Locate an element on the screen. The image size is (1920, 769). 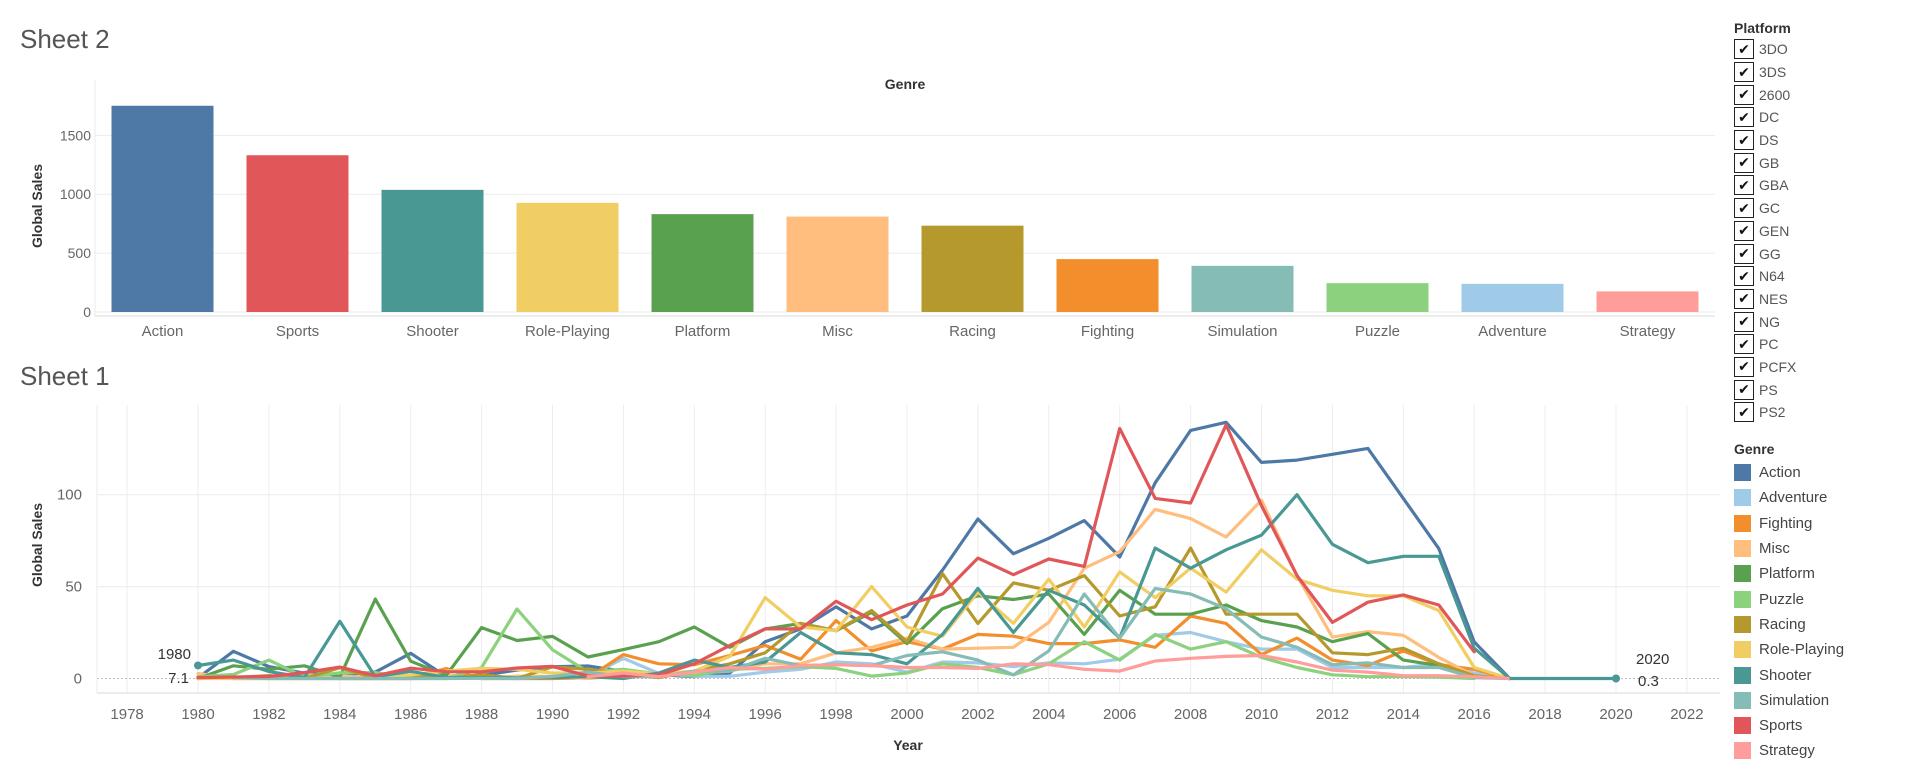
platform-option-label: 2600 is located at coordinates (1775, 94).